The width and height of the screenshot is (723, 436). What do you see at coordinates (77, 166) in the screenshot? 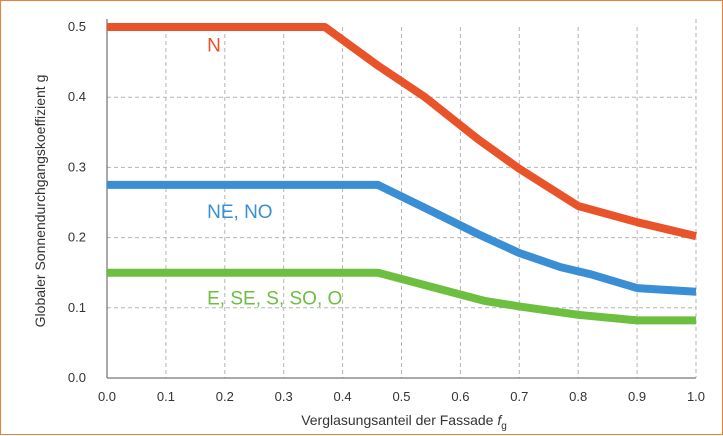
I see `y-tick-label: 0.3` at bounding box center [77, 166].